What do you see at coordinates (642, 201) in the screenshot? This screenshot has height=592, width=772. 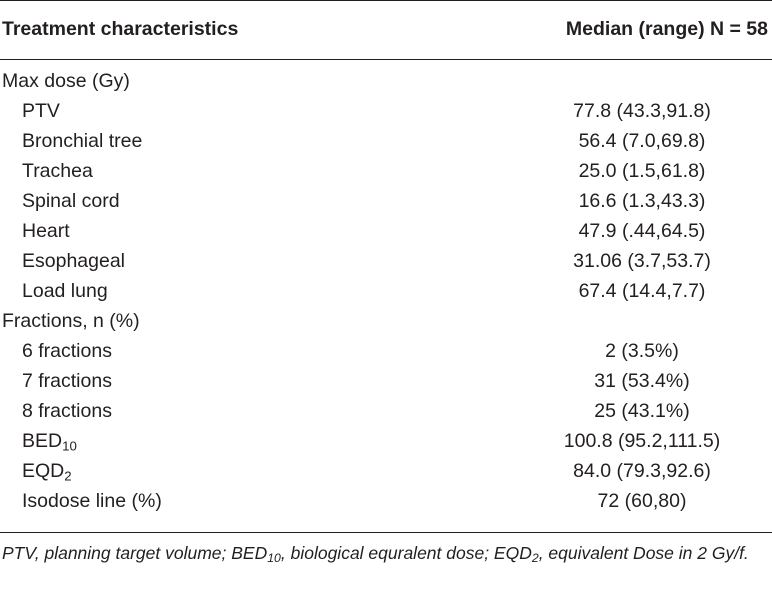 I see `row-value: 16.6 (1.3,43.3)` at bounding box center [642, 201].